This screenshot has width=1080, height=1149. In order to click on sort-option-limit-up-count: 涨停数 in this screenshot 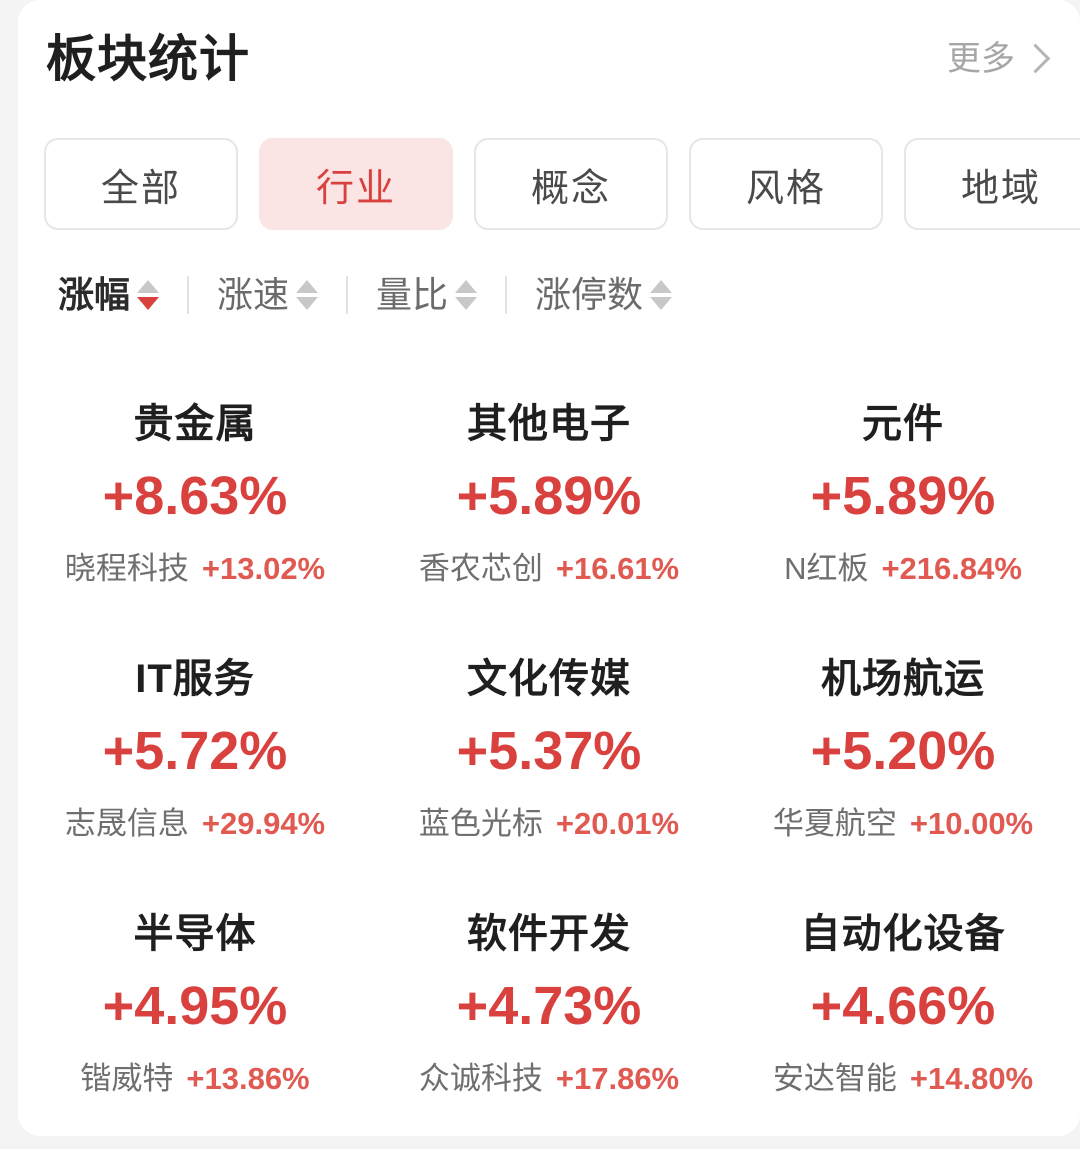, I will do `click(604, 294)`.